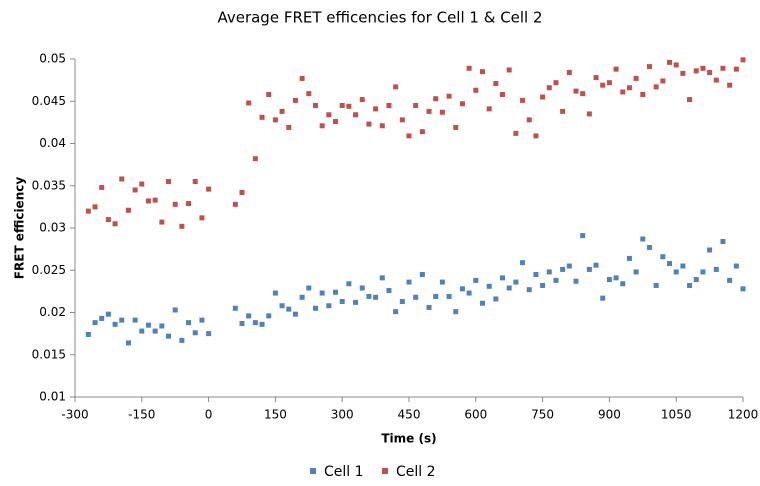  What do you see at coordinates (49, 101) in the screenshot?
I see `y-tick-label: 0.045` at bounding box center [49, 101].